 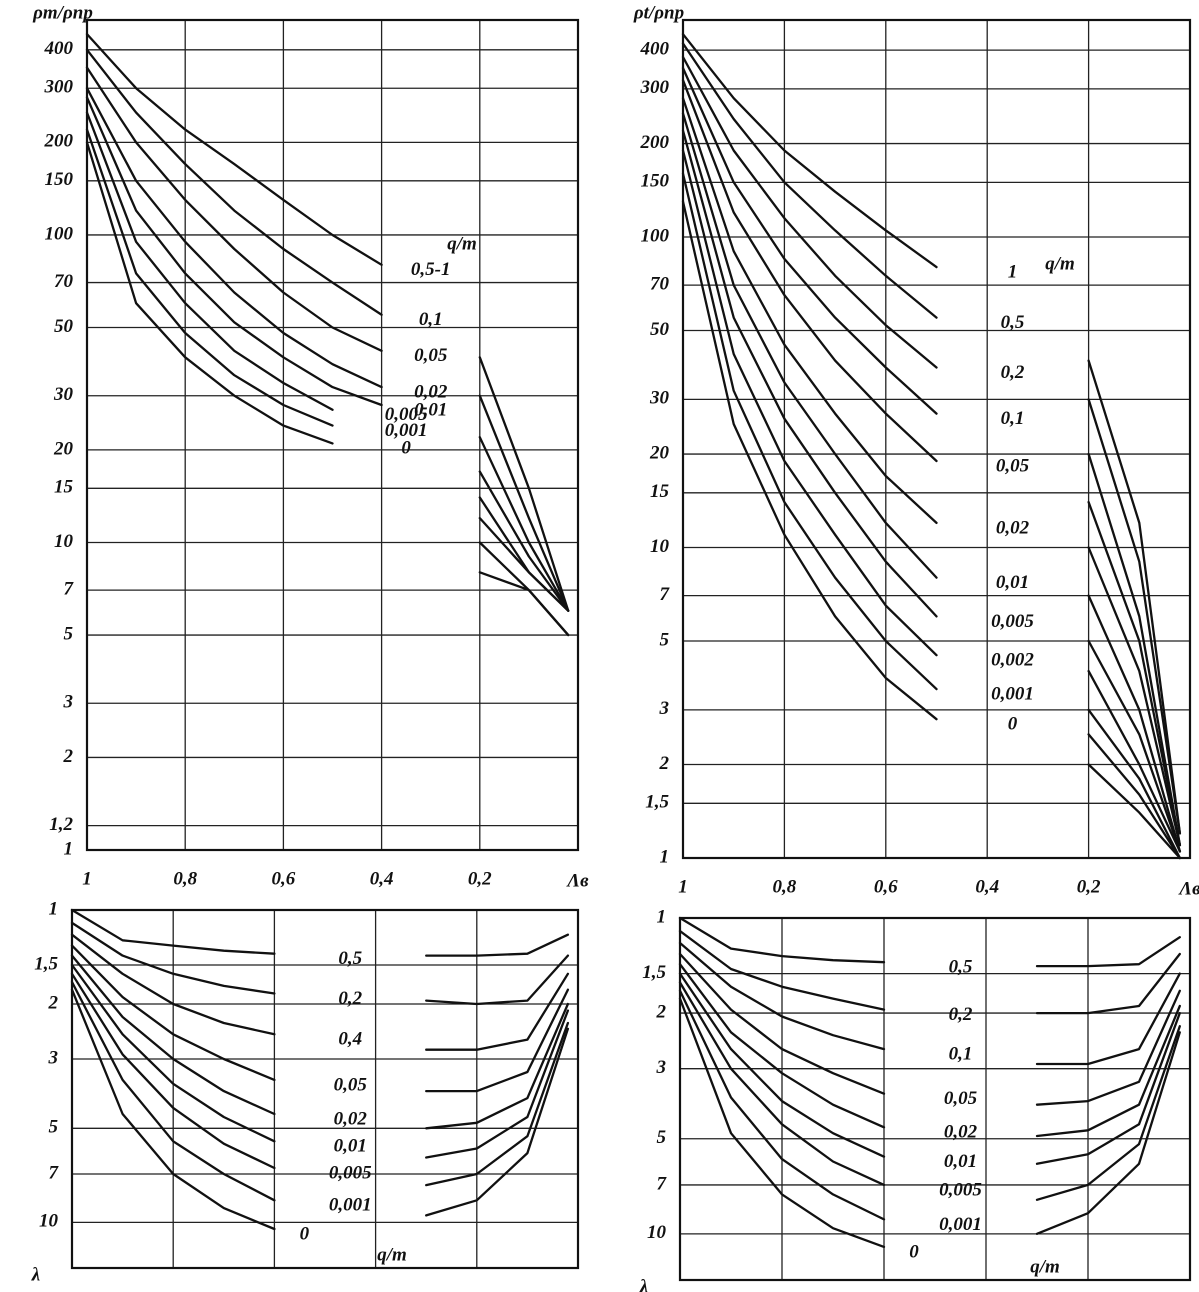 I want to click on y-axis-label: ρt/ρпр, so click(x=658, y=12).